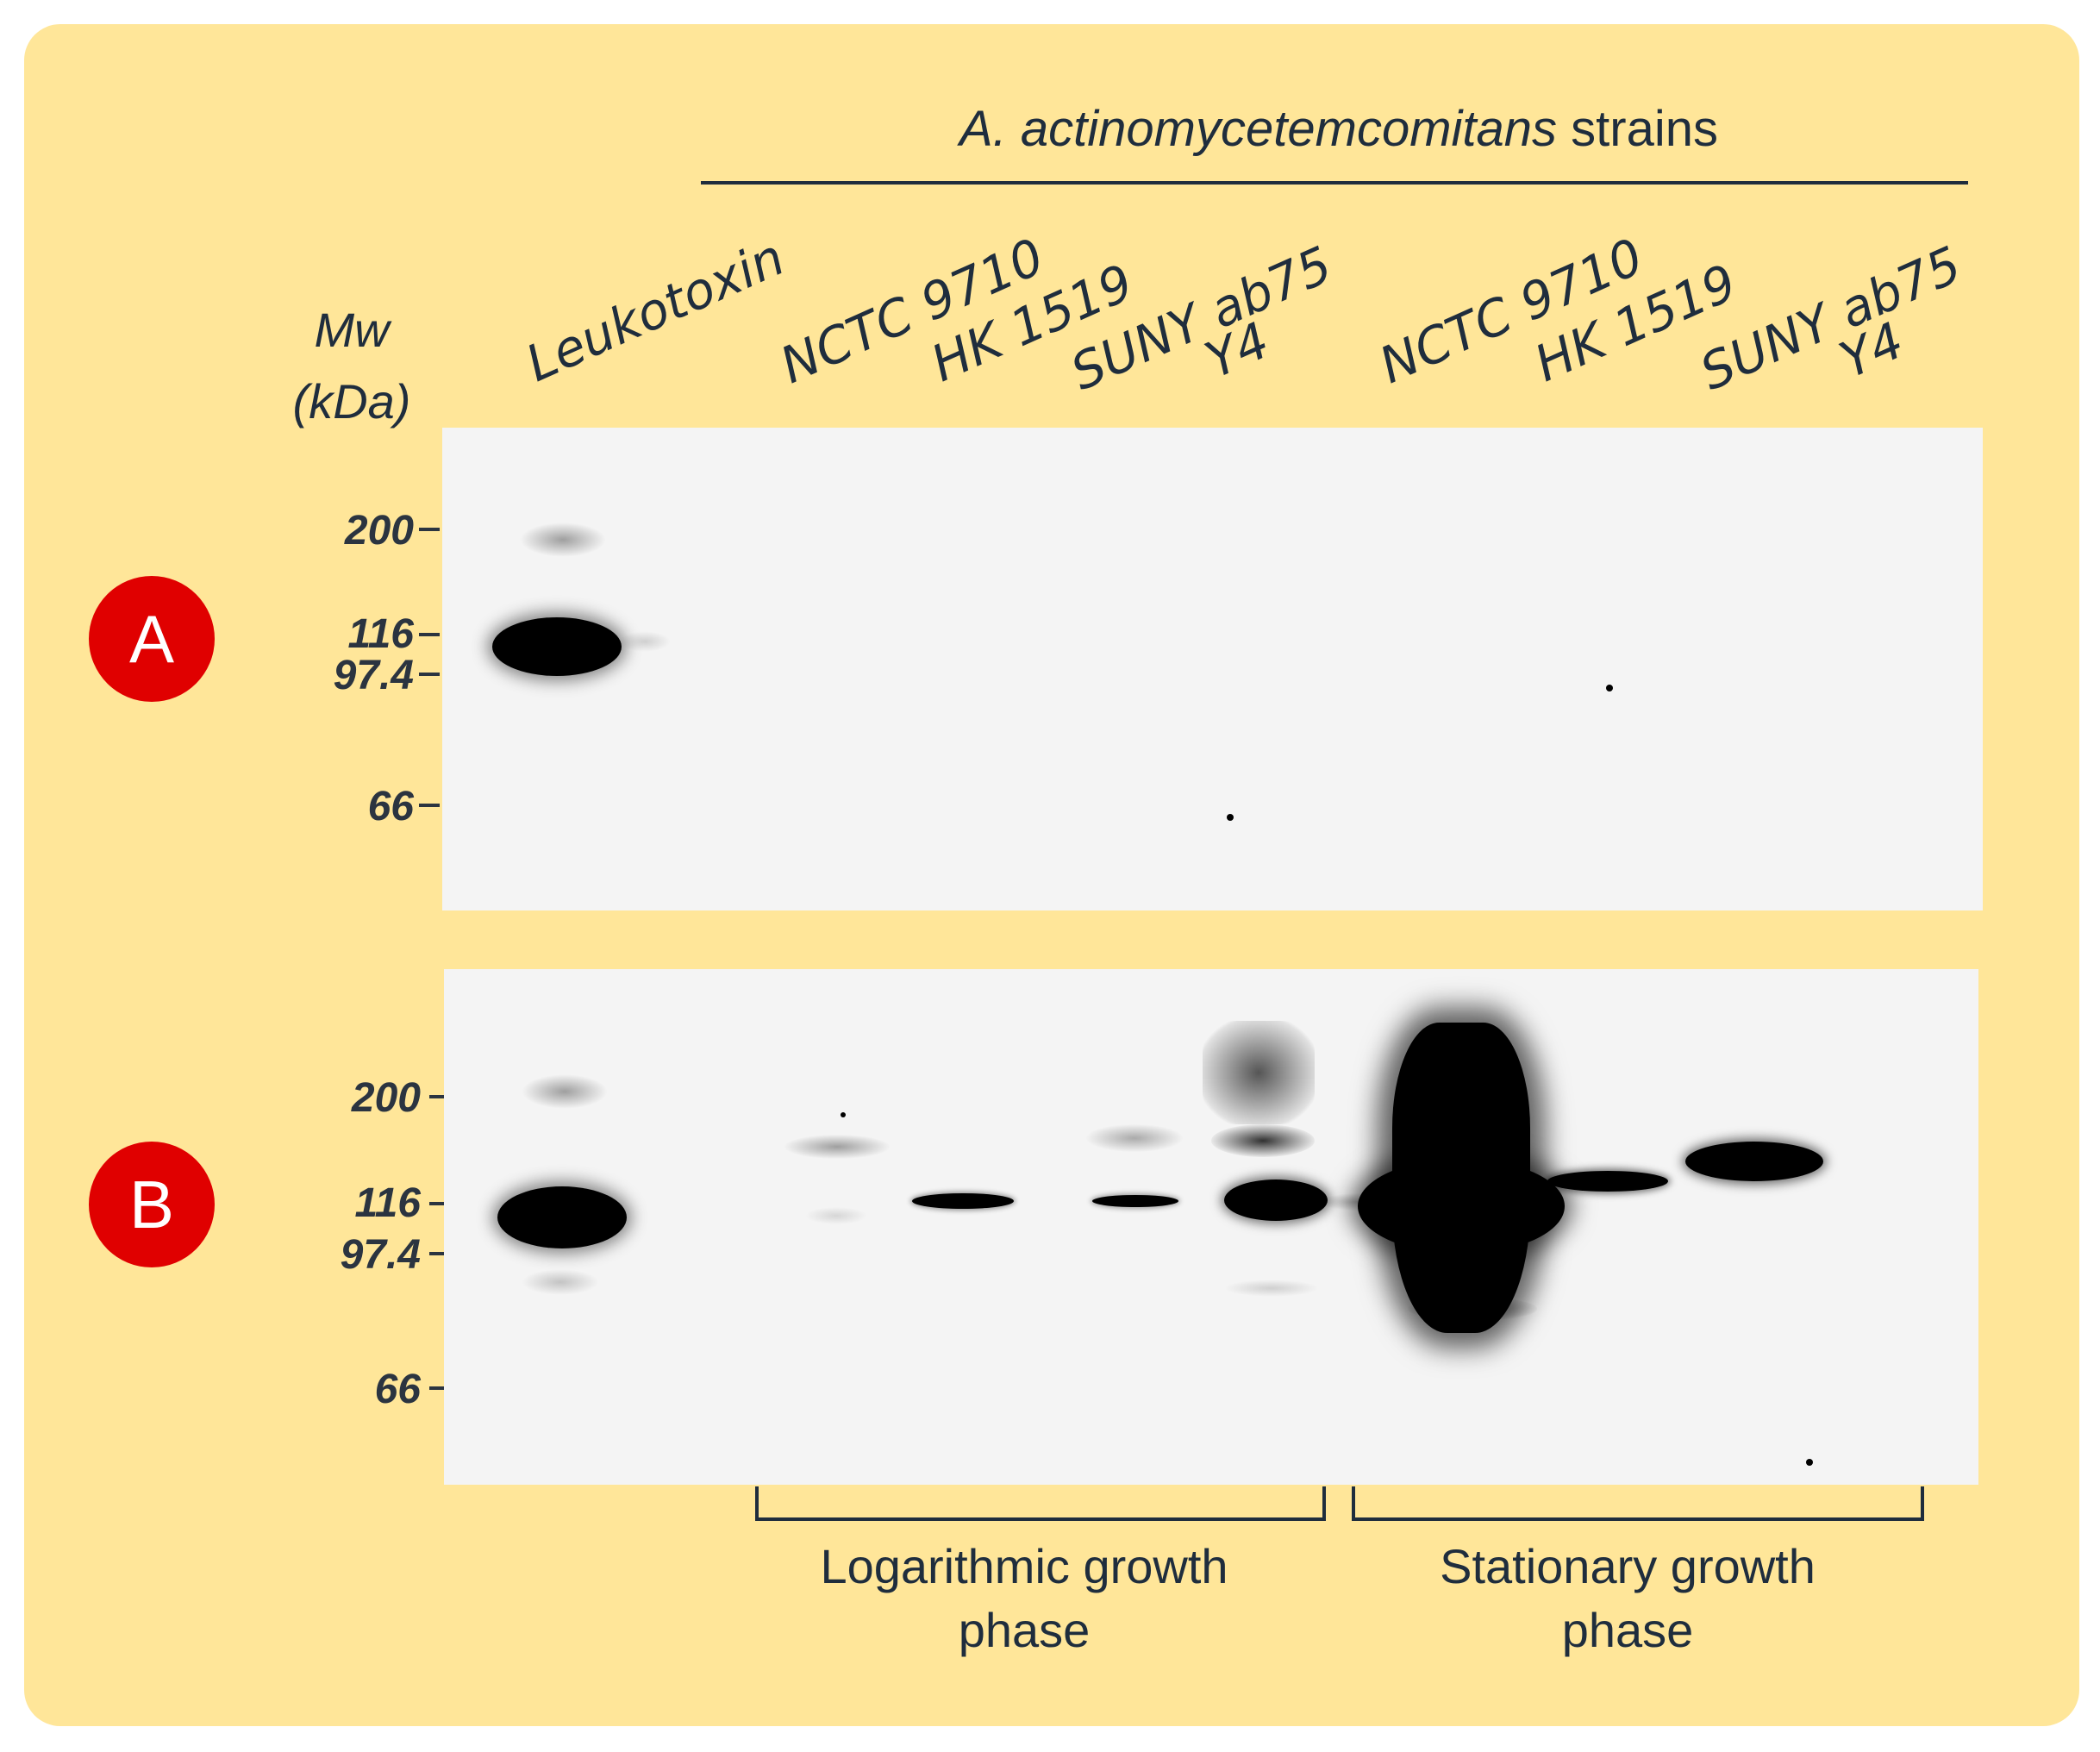 This screenshot has width=2100, height=1752. What do you see at coordinates (397, 1390) in the screenshot?
I see `mw-b-66: 66` at bounding box center [397, 1390].